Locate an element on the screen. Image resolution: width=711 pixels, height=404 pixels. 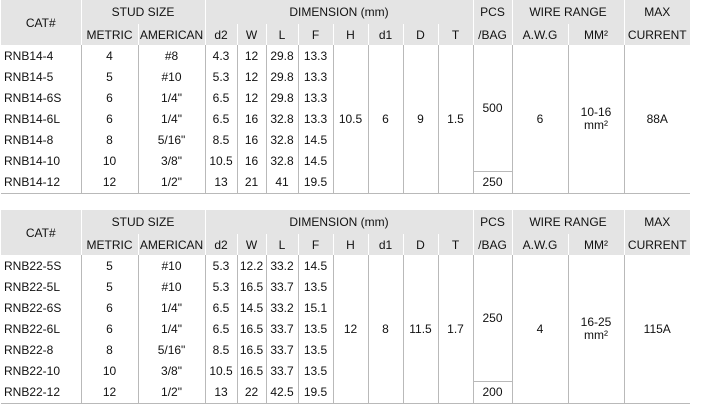
cat-number: RNB14-8 is located at coordinates (29, 139).